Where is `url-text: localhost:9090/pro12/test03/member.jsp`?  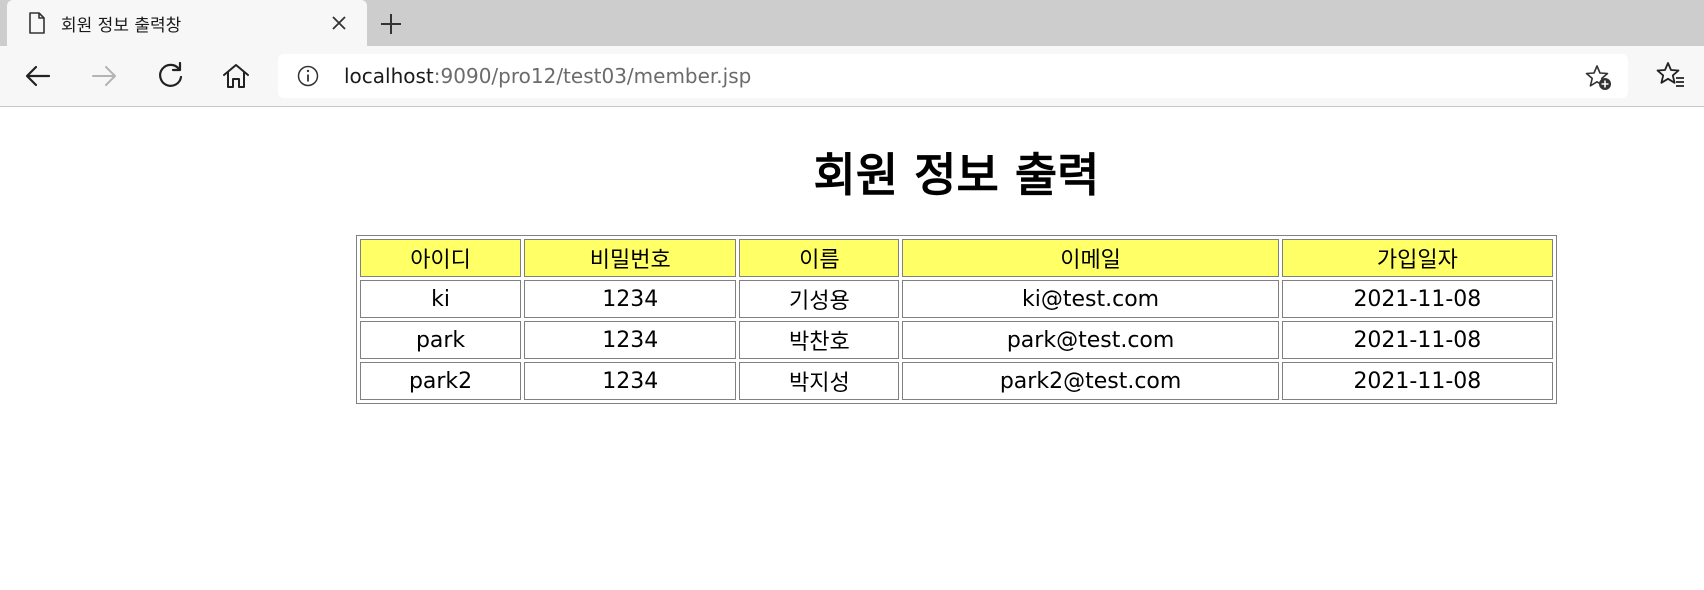 url-text: localhost:9090/pro12/test03/member.jsp is located at coordinates (547, 76).